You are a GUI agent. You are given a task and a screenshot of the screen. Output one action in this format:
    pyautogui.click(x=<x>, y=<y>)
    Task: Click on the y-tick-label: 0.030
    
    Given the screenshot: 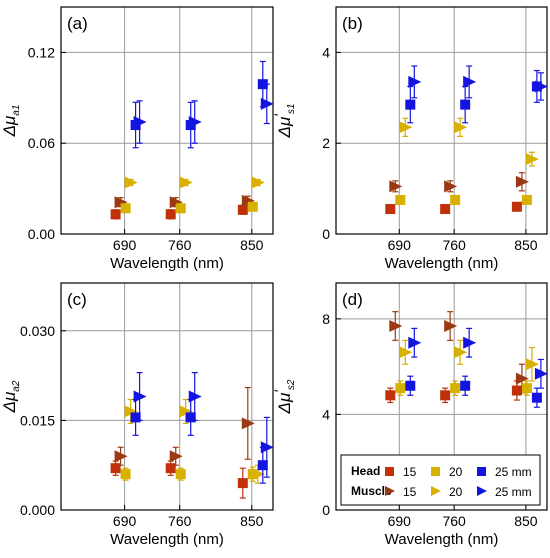 What is the action you would take?
    pyautogui.click(x=37, y=331)
    